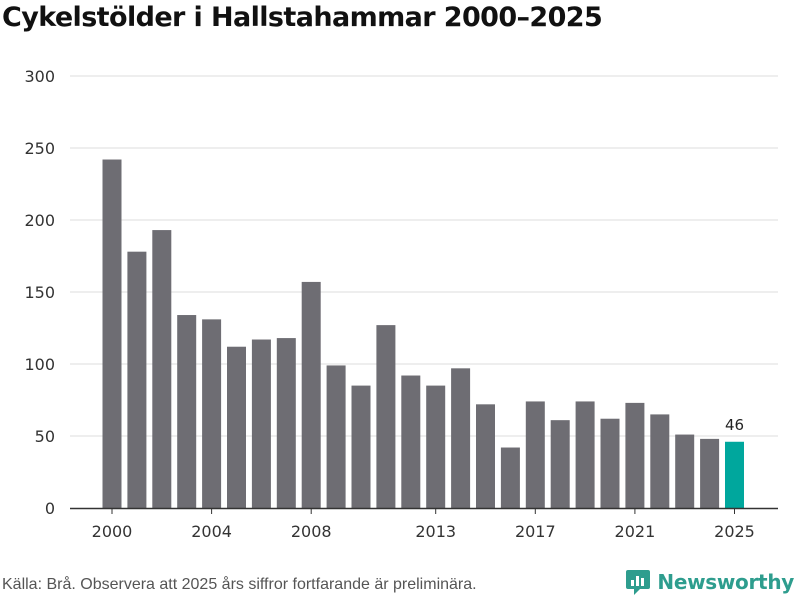 The image size is (800, 600). Describe the element at coordinates (336, 436) in the screenshot. I see `bar-2009` at that location.